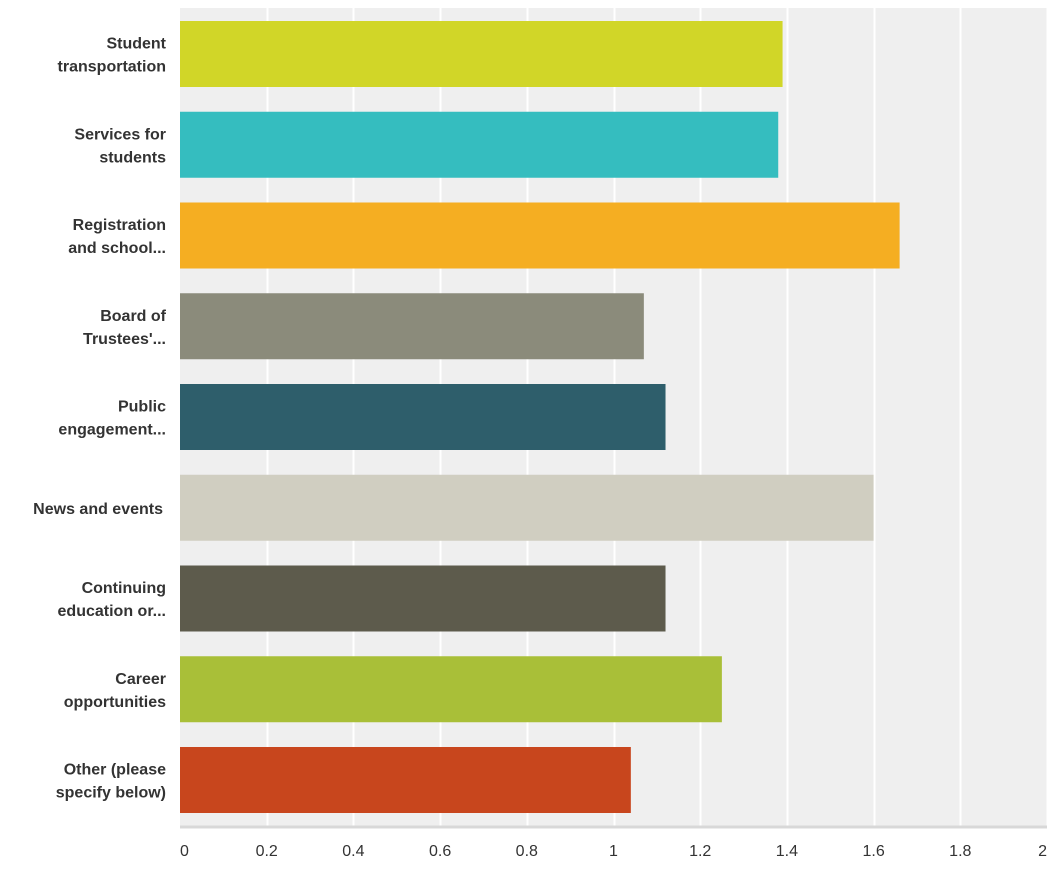  What do you see at coordinates (267, 851) in the screenshot?
I see `tick-label: 0.2` at bounding box center [267, 851].